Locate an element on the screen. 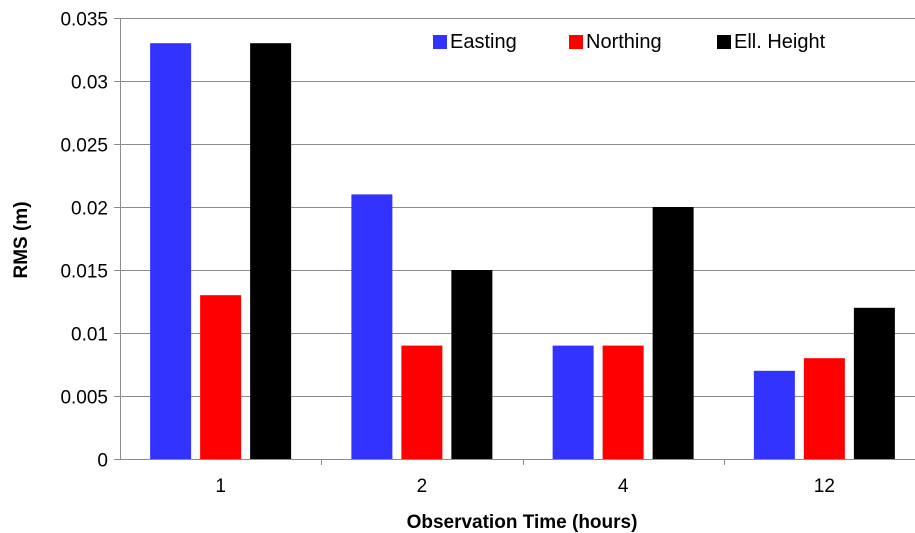  y-axis-title: RMS (m) is located at coordinates (21, 239).